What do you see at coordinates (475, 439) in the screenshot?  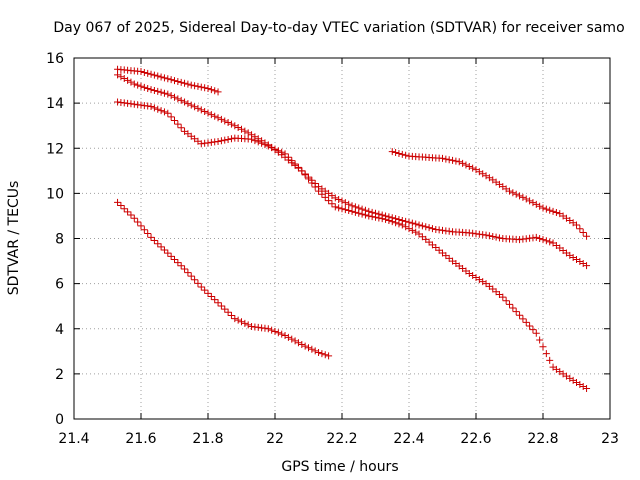 I see `x-tick-label: 22.6` at bounding box center [475, 439].